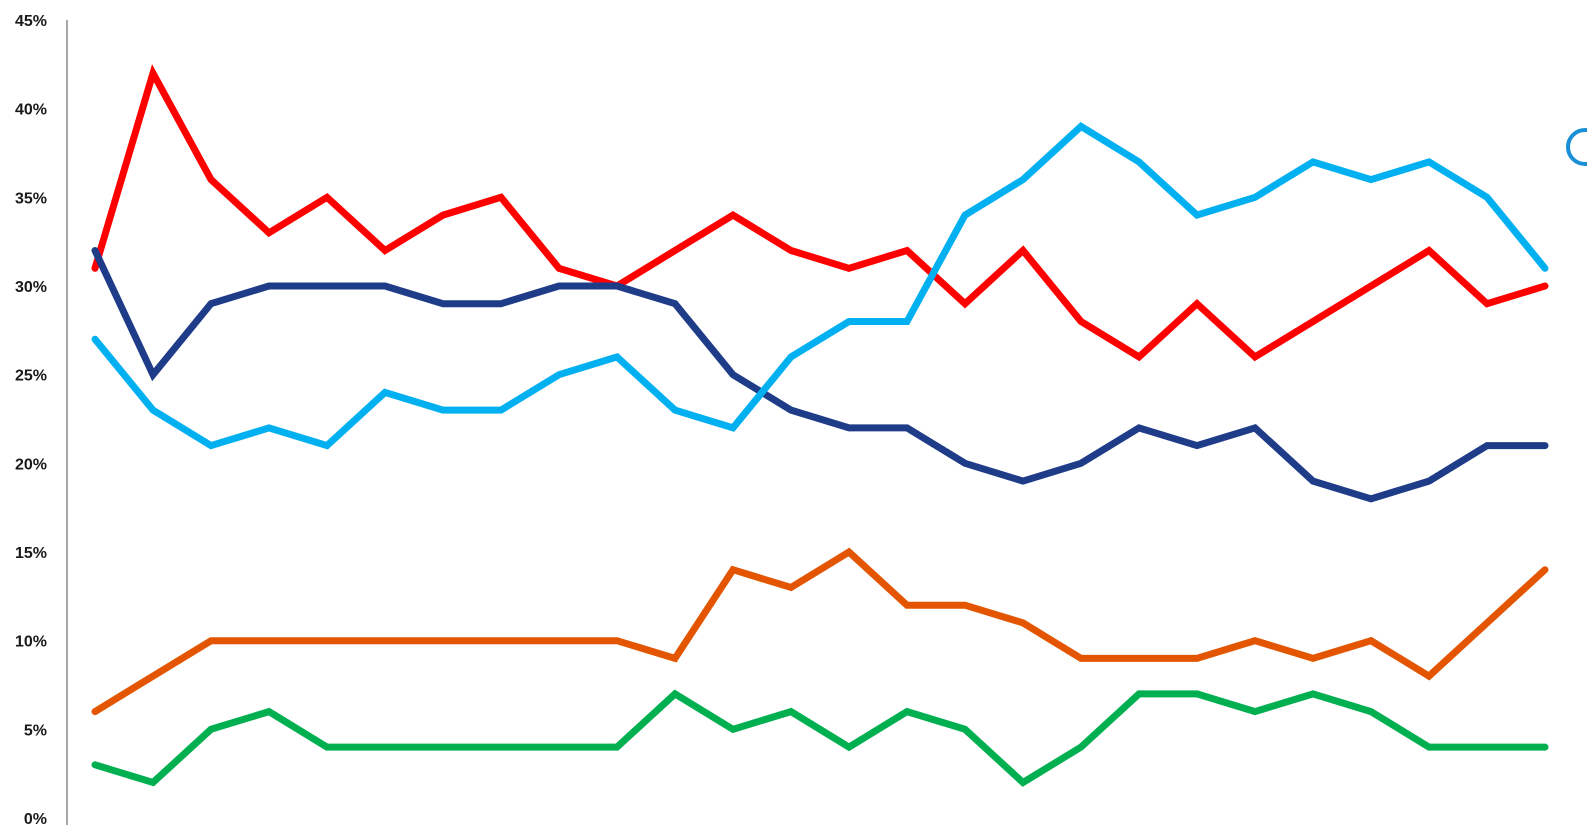  What do you see at coordinates (31, 198) in the screenshot?
I see `y-tick-label: 35%` at bounding box center [31, 198].